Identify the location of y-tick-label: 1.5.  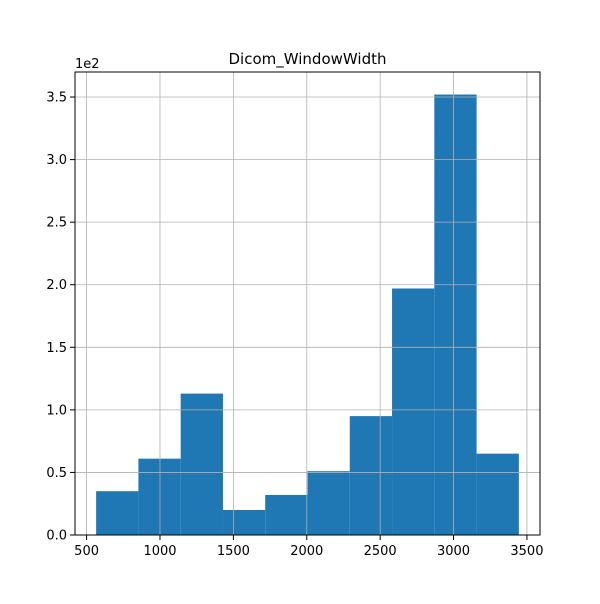
(56, 348).